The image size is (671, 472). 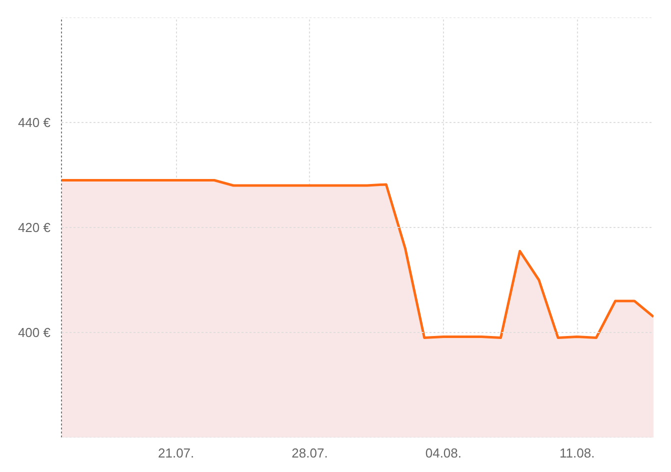 What do you see at coordinates (35, 227) in the screenshot?
I see `y-tick-label: 420 €` at bounding box center [35, 227].